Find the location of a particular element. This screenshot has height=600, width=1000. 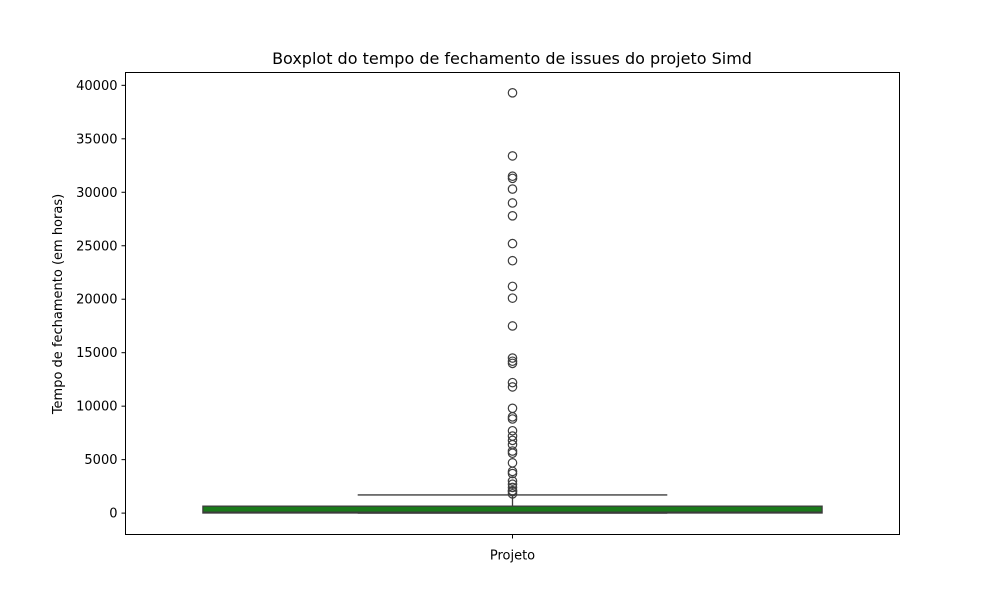

y-axis-label: Tempo de fechamento (em horas) is located at coordinates (58, 304).